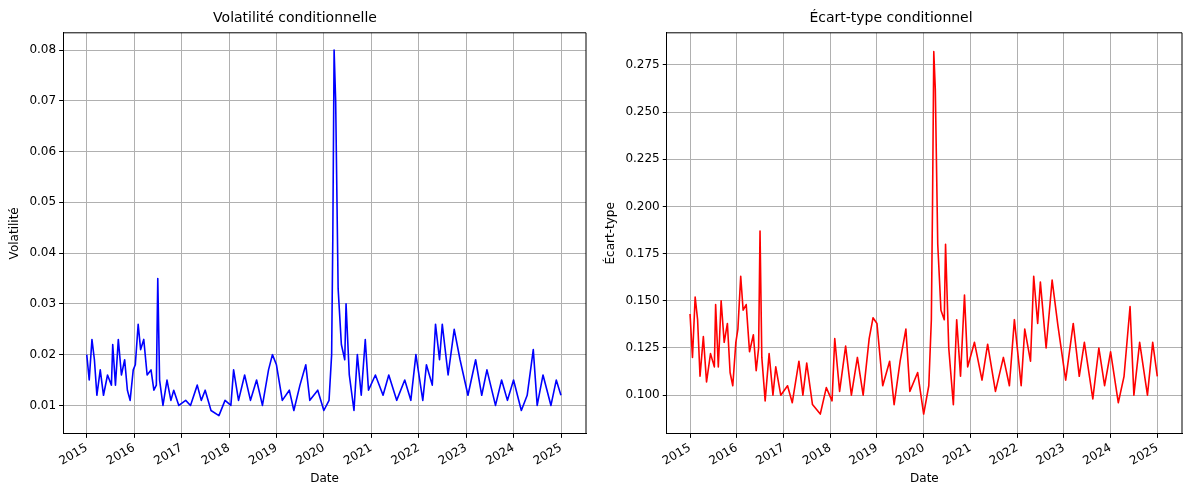  I want to click on chart-title: Volatilité conditionnelle, so click(295, 17).